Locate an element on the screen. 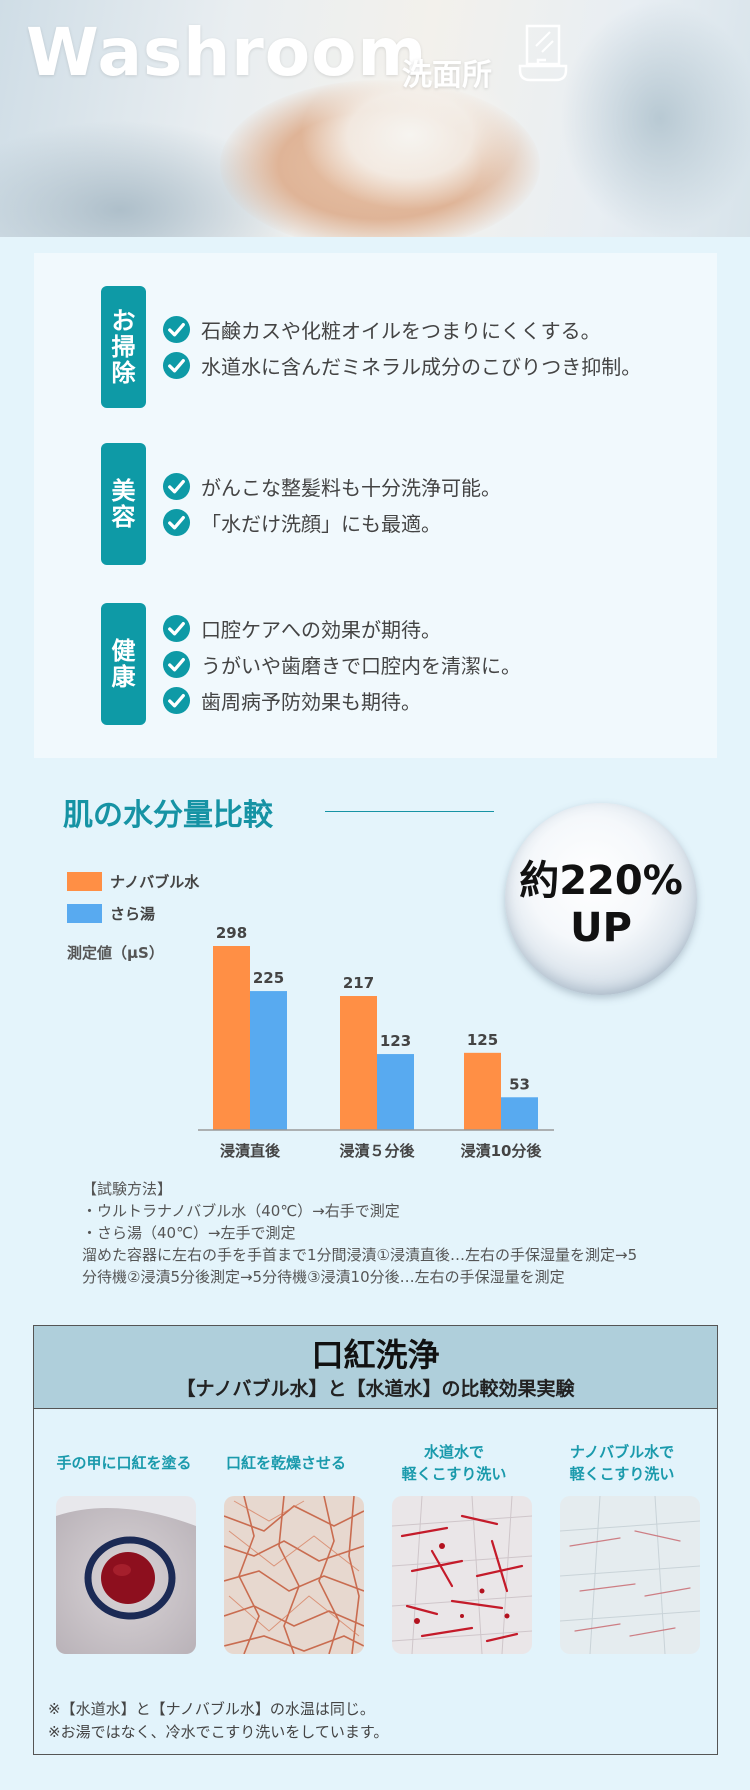 The height and width of the screenshot is (1790, 750). bar-value-label: 53 is located at coordinates (519, 1084).